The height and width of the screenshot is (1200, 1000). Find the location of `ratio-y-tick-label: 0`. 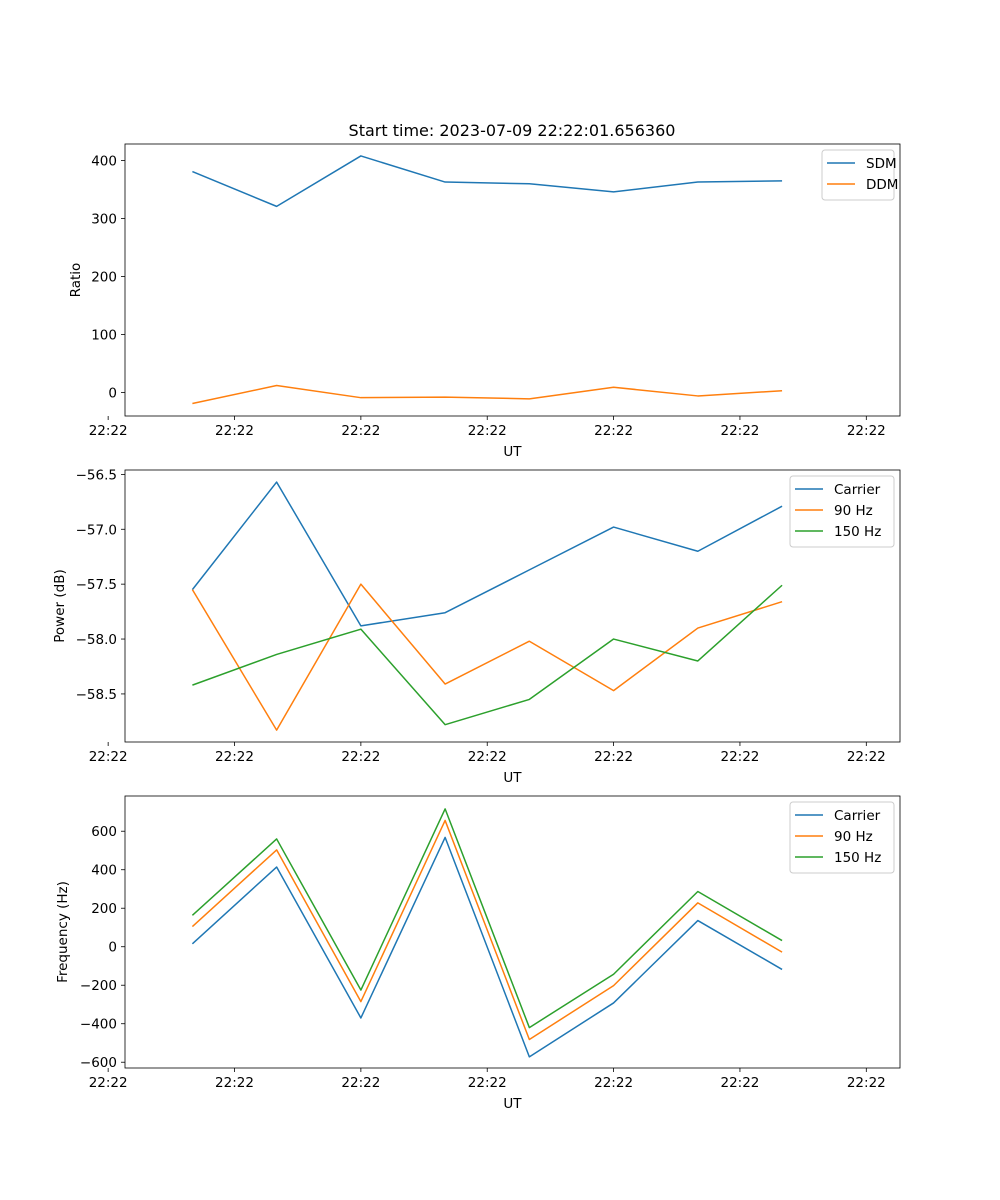

ratio-y-tick-label: 0 is located at coordinates (112, 393).